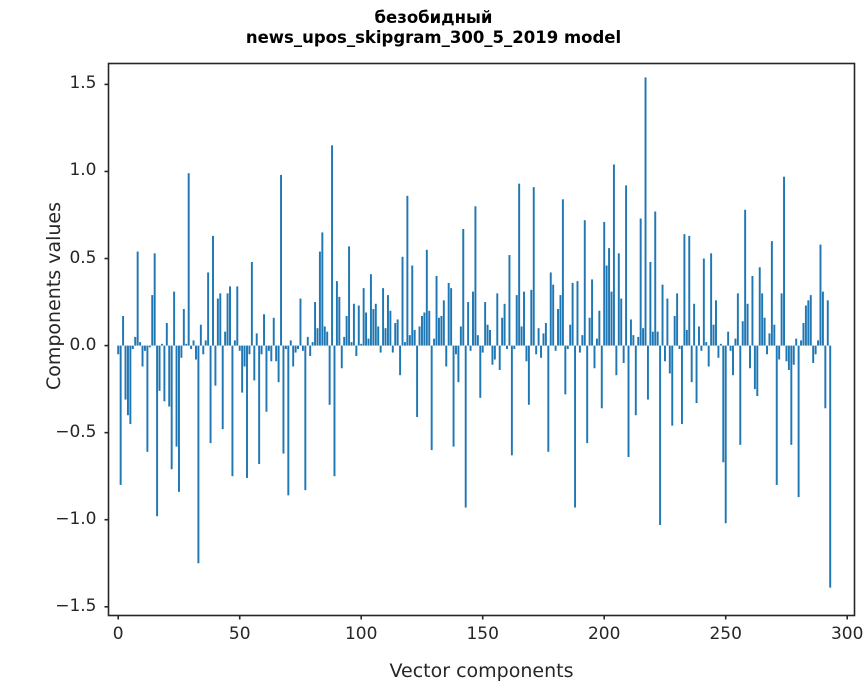  What do you see at coordinates (361, 633) in the screenshot?
I see `x-tick-label: 100` at bounding box center [361, 633].